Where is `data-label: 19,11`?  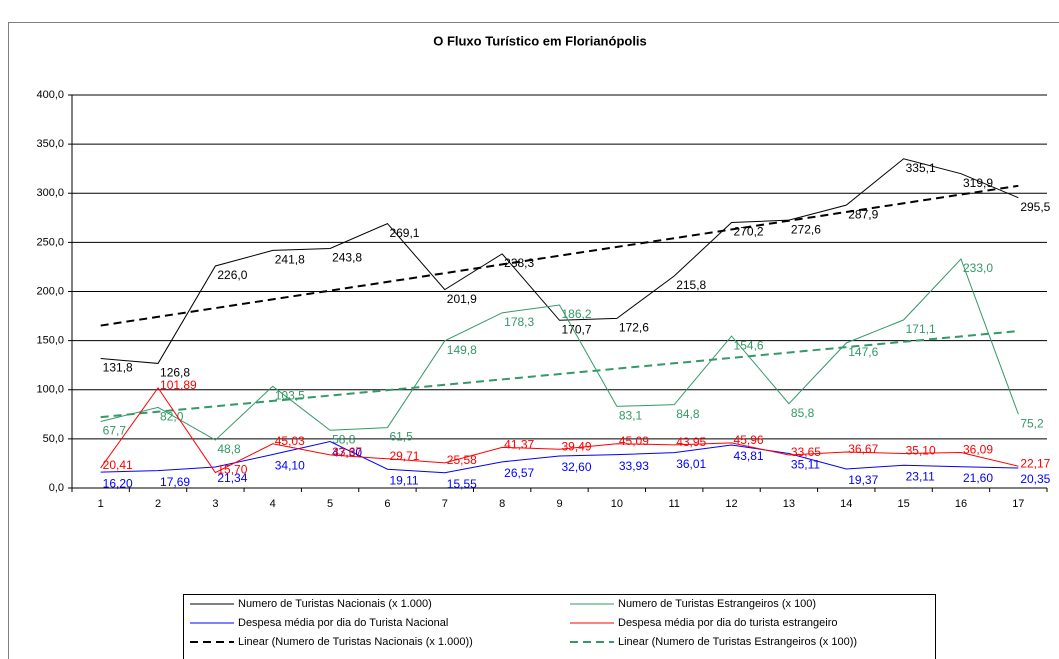 data-label: 19,11 is located at coordinates (403, 480).